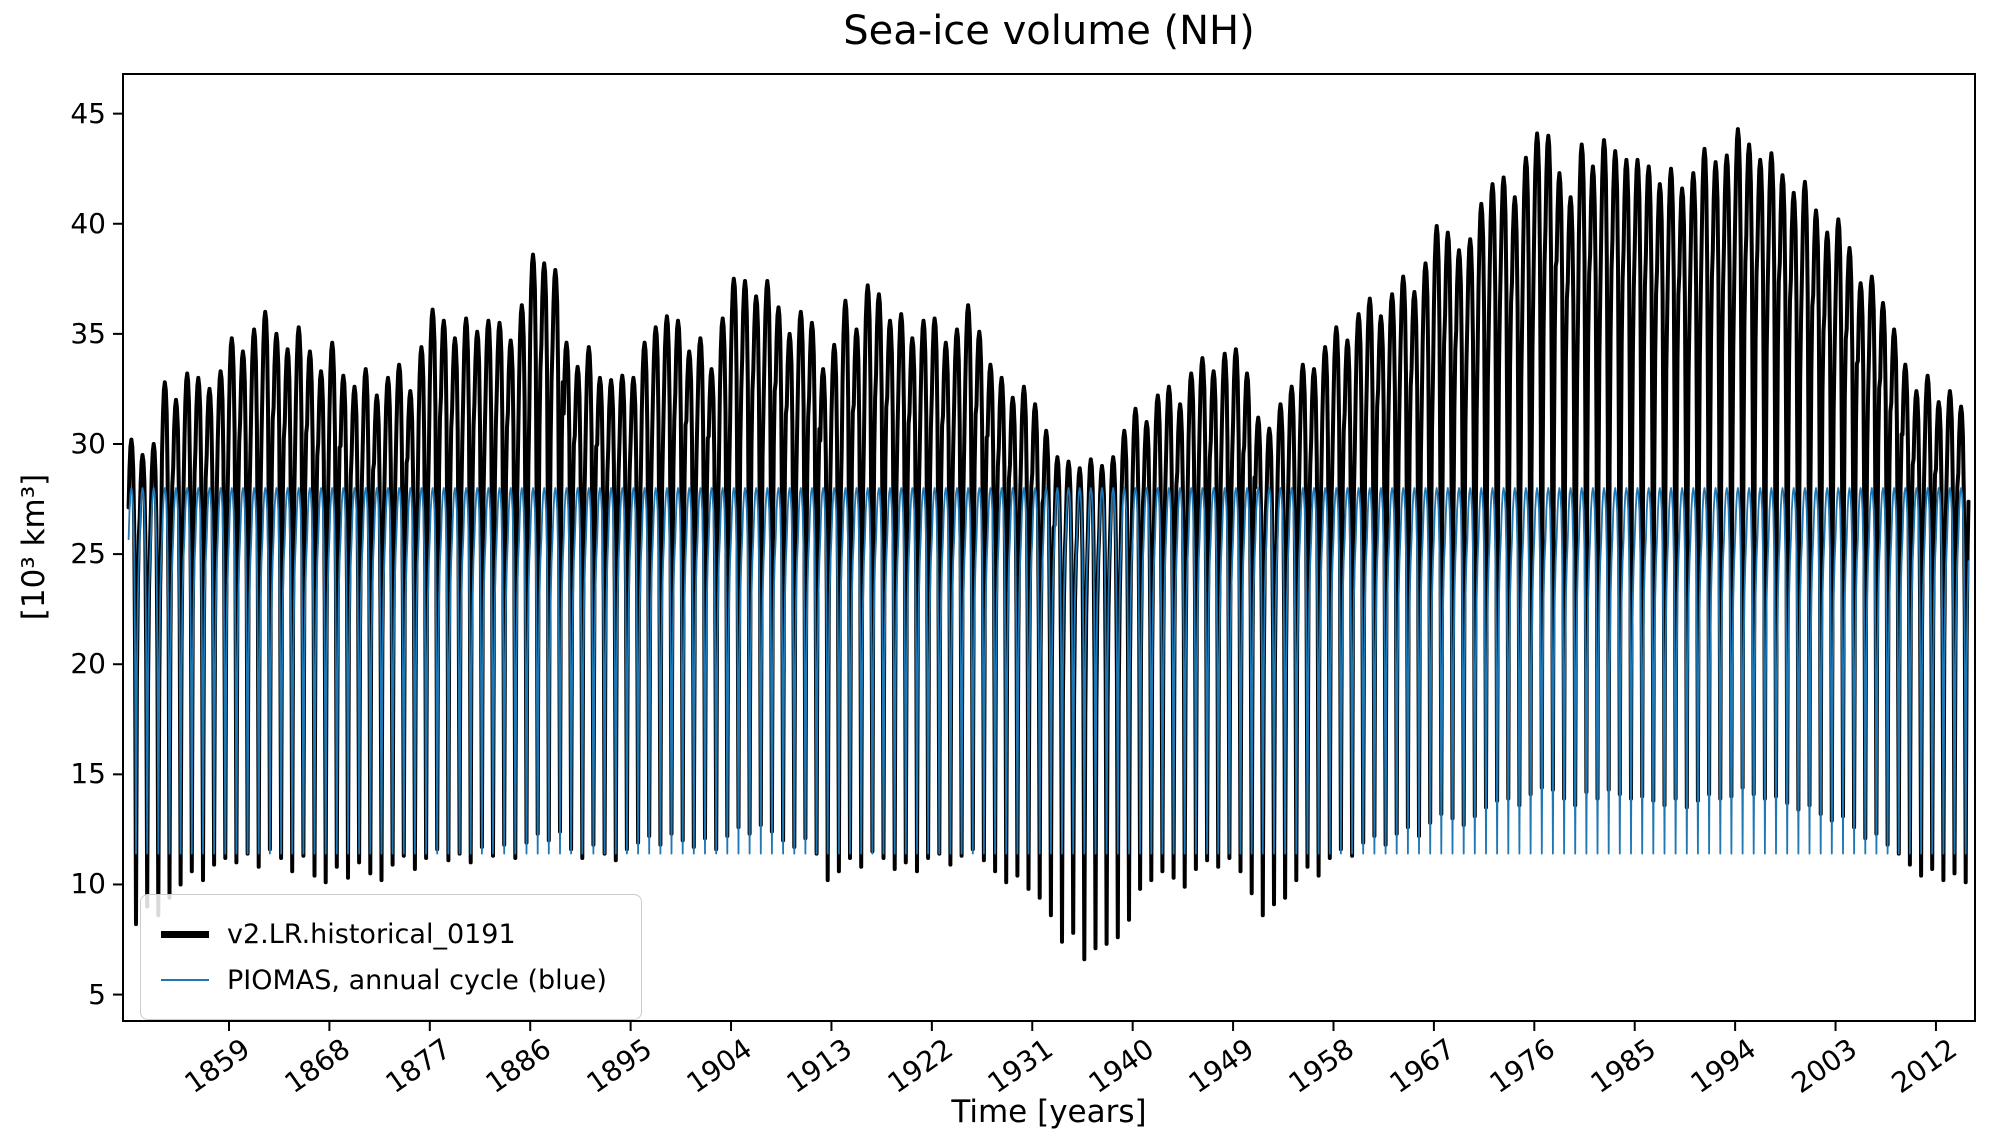 The image size is (2008, 1141). I want to click on y-tick-label: 5, so click(97, 994).